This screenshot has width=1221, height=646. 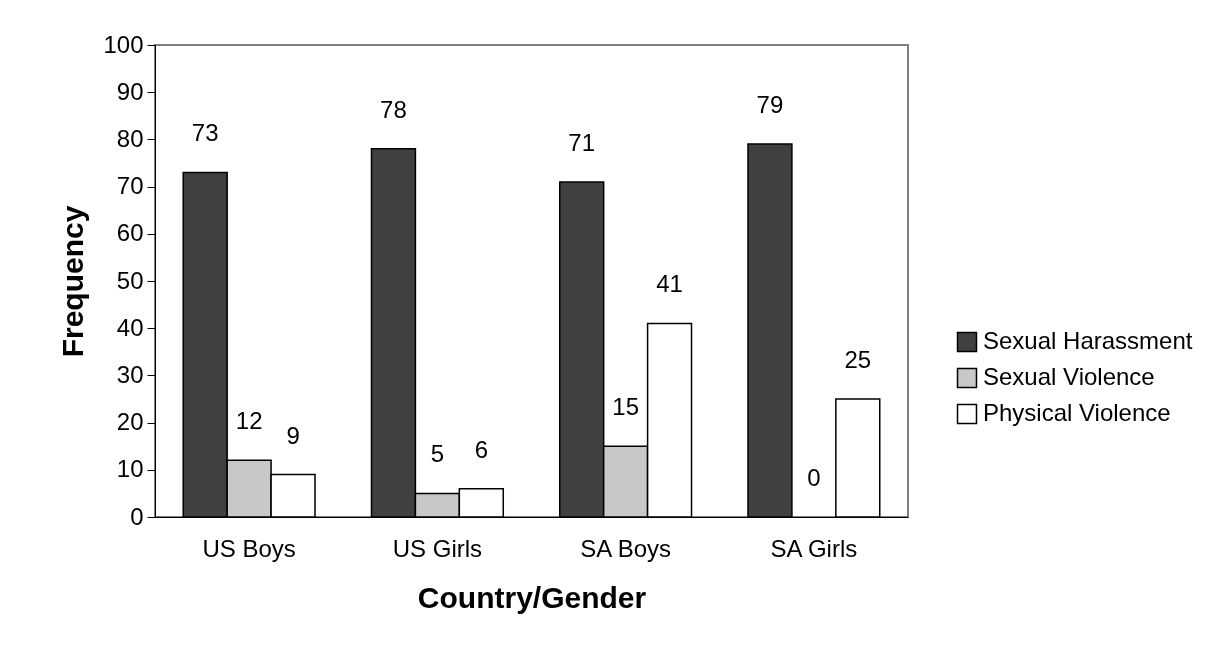 I want to click on data-label: 71, so click(x=582, y=142).